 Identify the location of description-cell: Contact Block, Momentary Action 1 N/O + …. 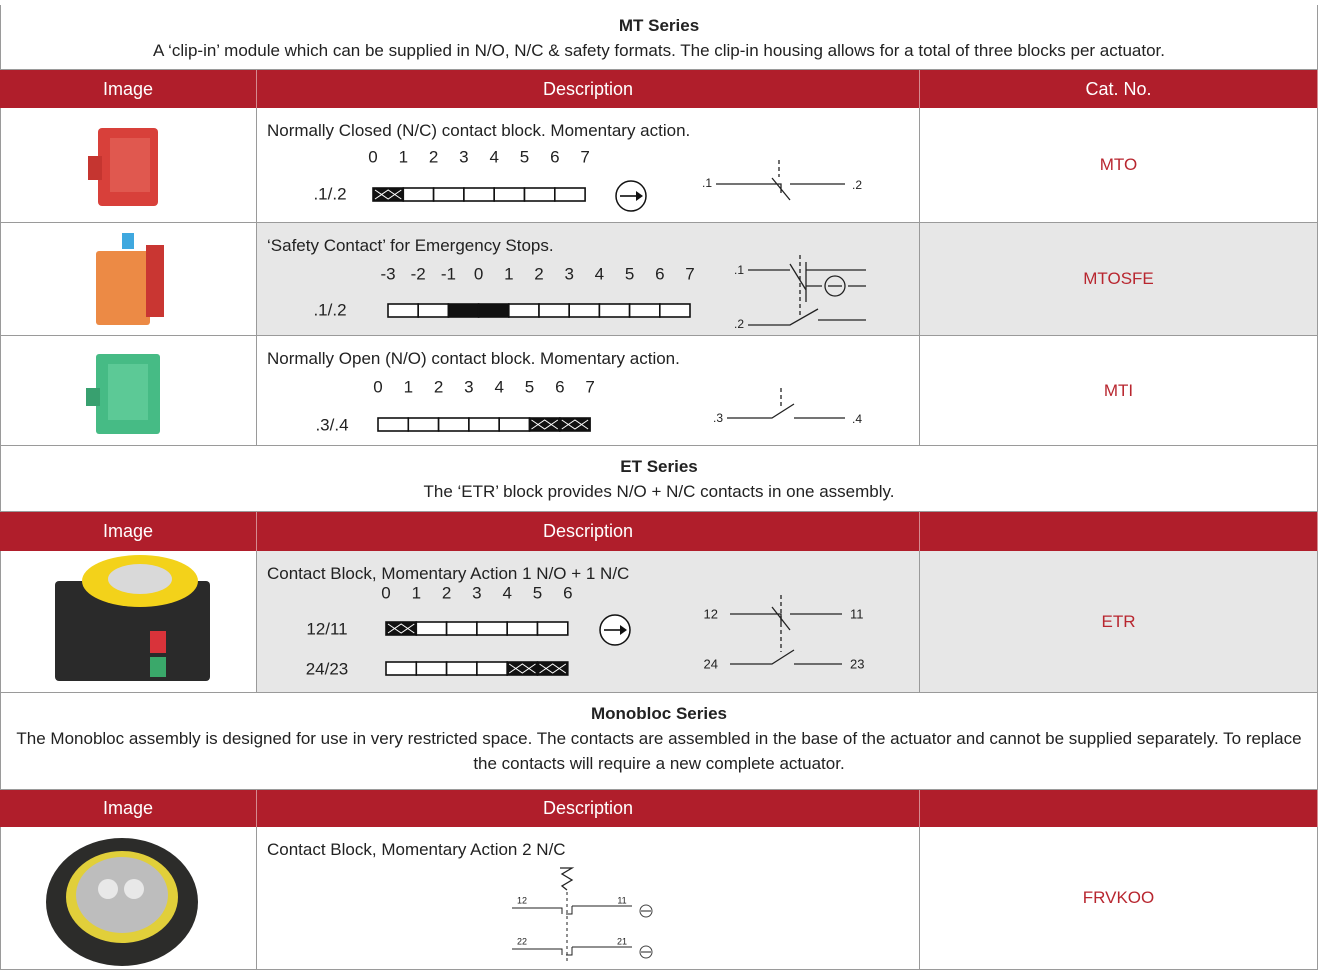
(588, 622).